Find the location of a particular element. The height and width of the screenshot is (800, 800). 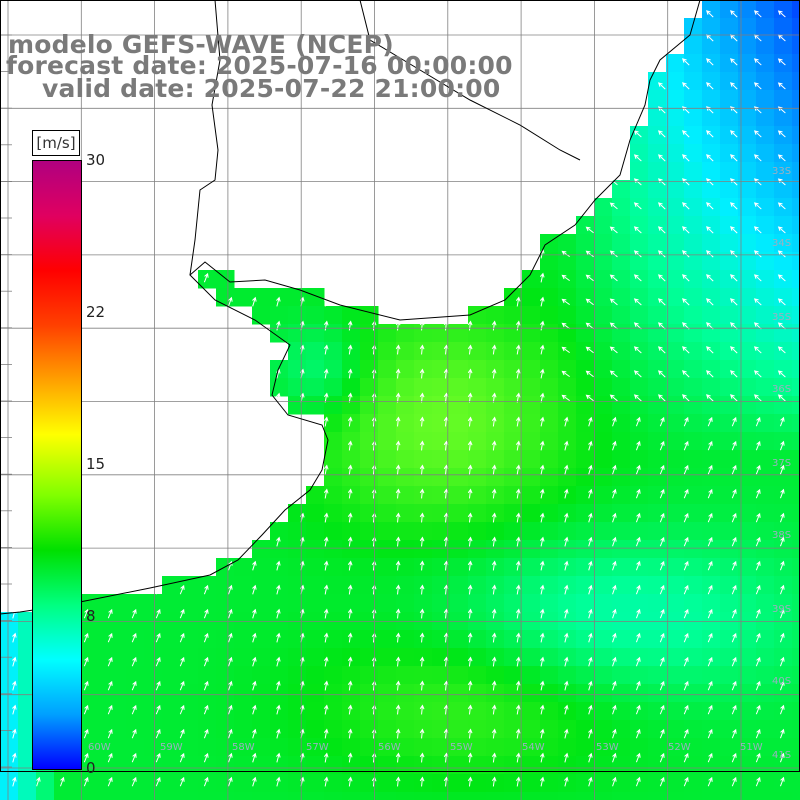

country-border is located at coordinates (205, 138).